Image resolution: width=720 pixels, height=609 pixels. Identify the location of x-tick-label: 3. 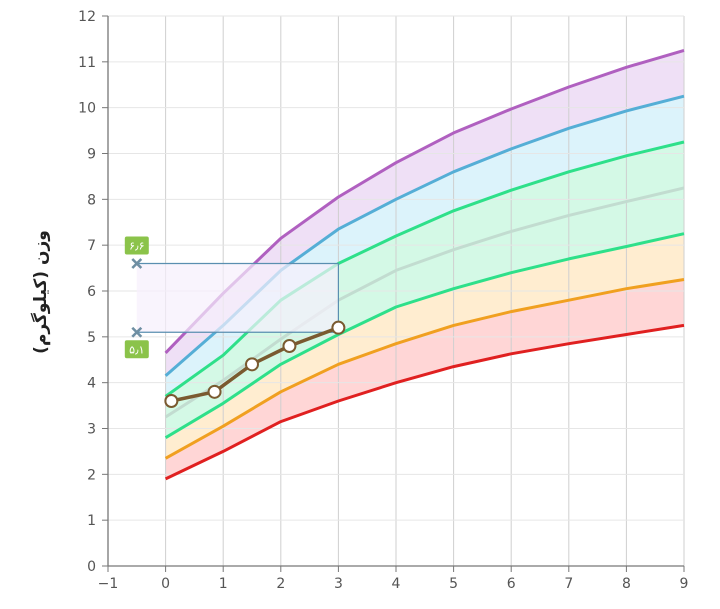
(338, 584).